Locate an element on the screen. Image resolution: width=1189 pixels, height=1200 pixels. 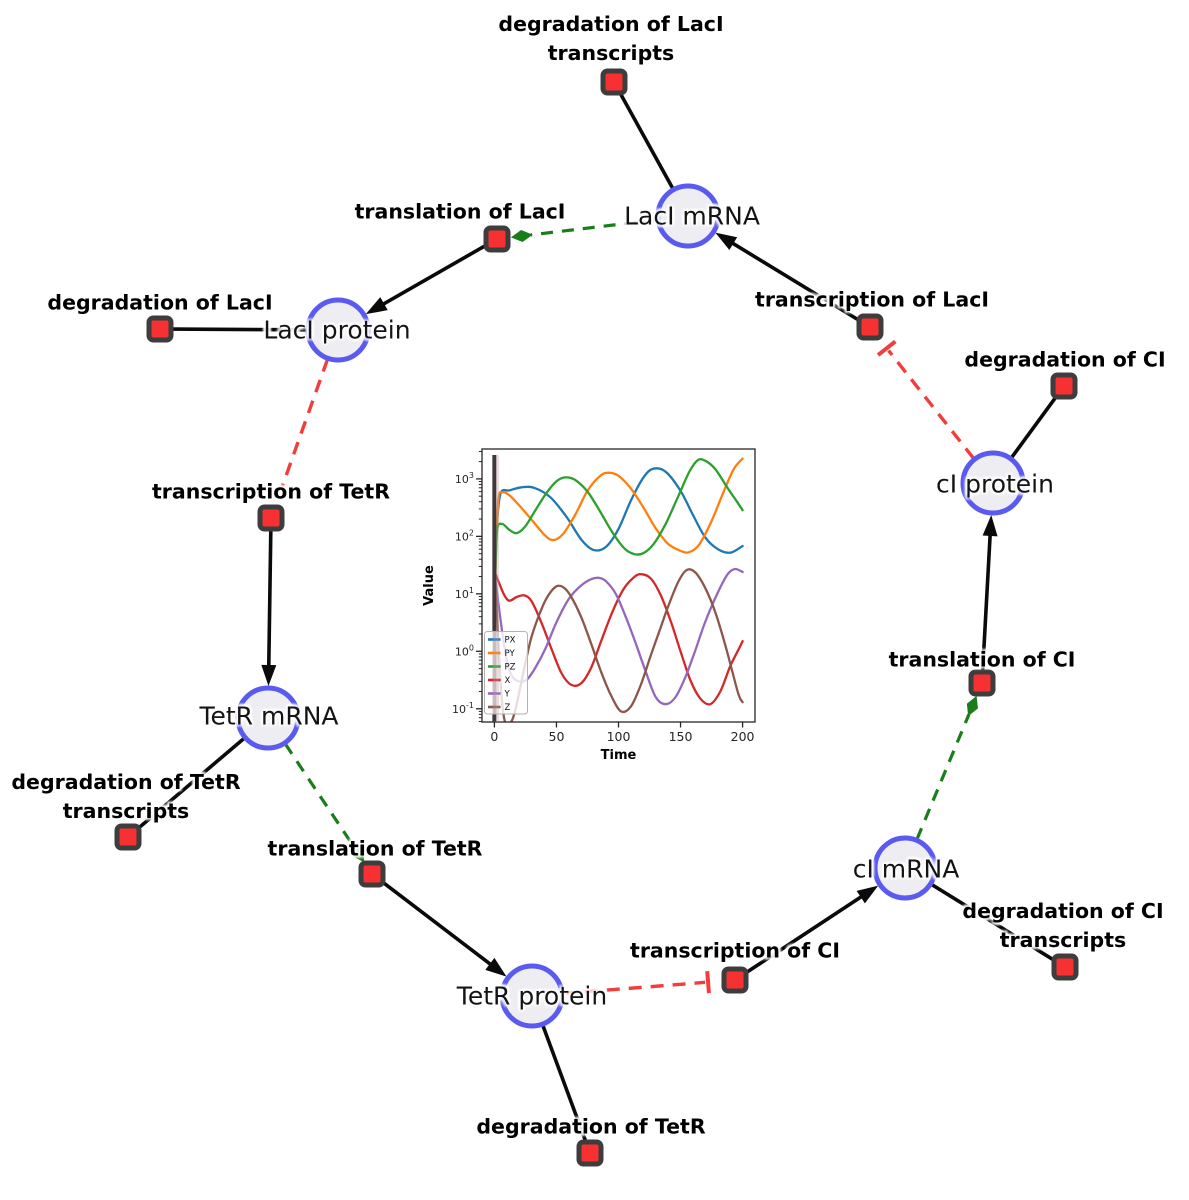
edge-sp_laci_mrna-rx_deg_laci_tx is located at coordinates (646, 140).